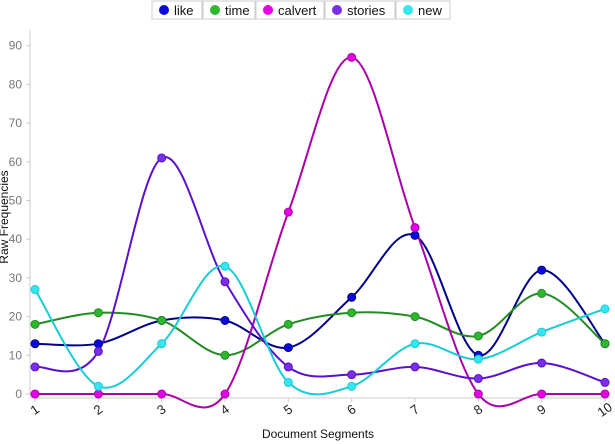 The height and width of the screenshot is (444, 615). What do you see at coordinates (430, 10) in the screenshot?
I see `legend-label-new: new` at bounding box center [430, 10].